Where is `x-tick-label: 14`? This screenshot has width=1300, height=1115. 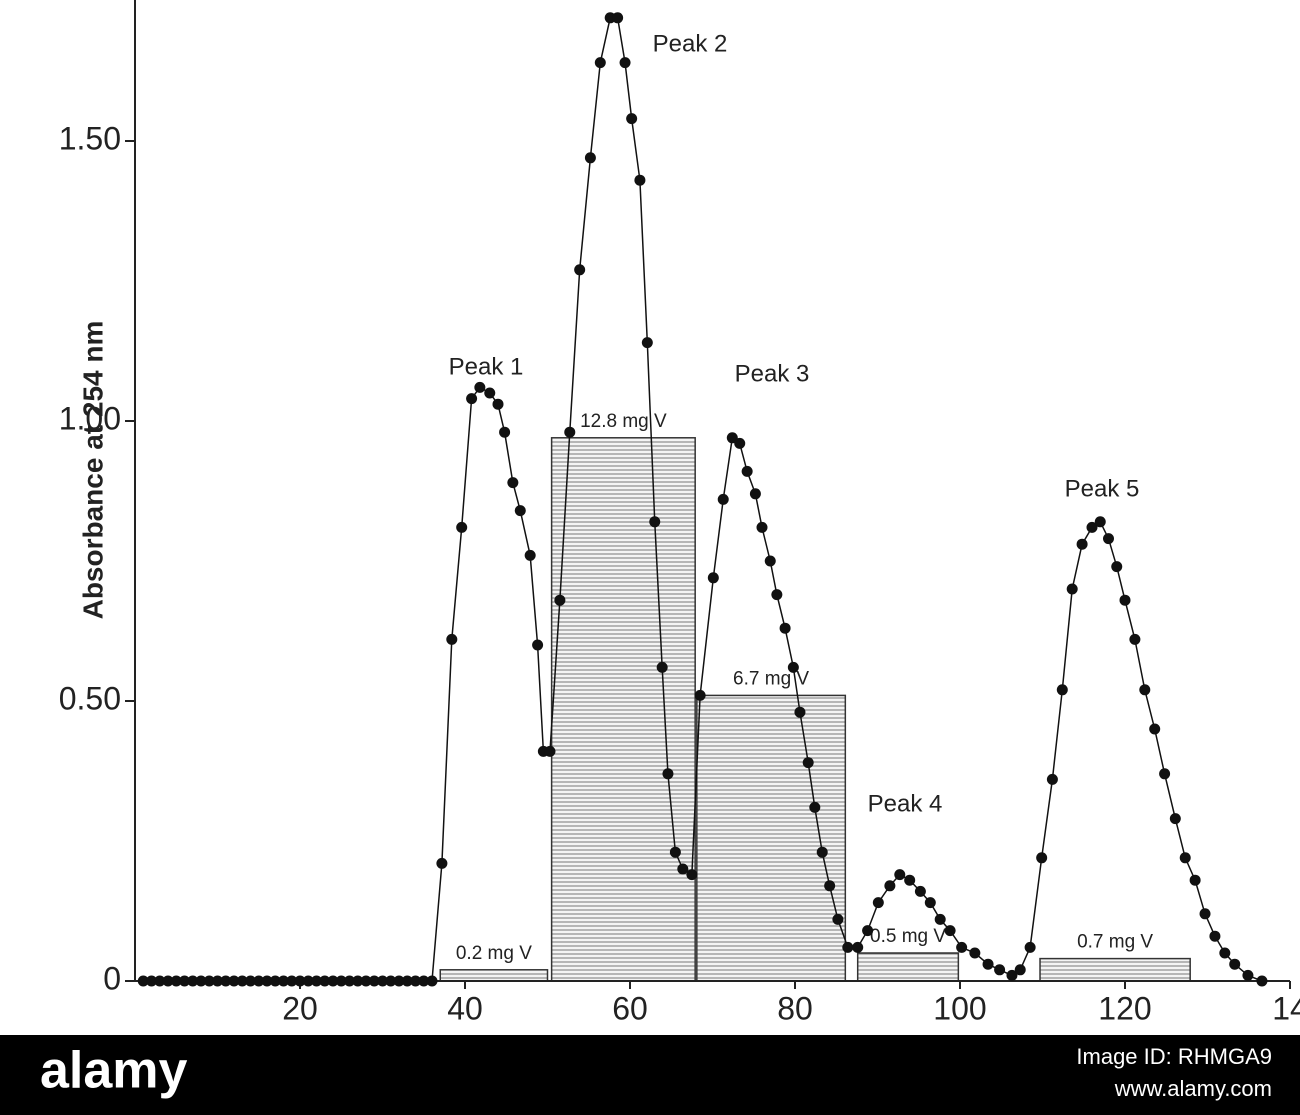 x-tick-label: 14 is located at coordinates (1286, 1008).